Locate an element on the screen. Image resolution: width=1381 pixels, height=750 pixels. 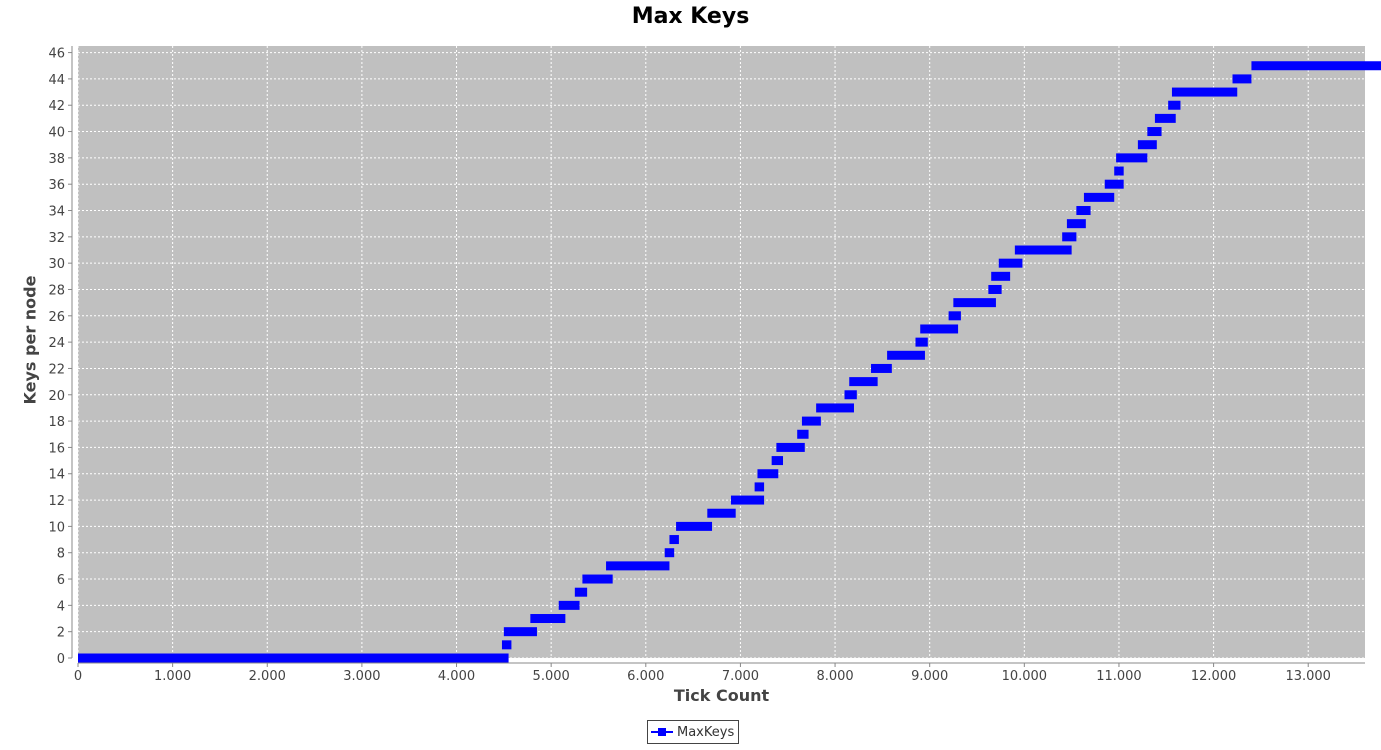
x-tick-label: 6.000 is located at coordinates (645, 676).